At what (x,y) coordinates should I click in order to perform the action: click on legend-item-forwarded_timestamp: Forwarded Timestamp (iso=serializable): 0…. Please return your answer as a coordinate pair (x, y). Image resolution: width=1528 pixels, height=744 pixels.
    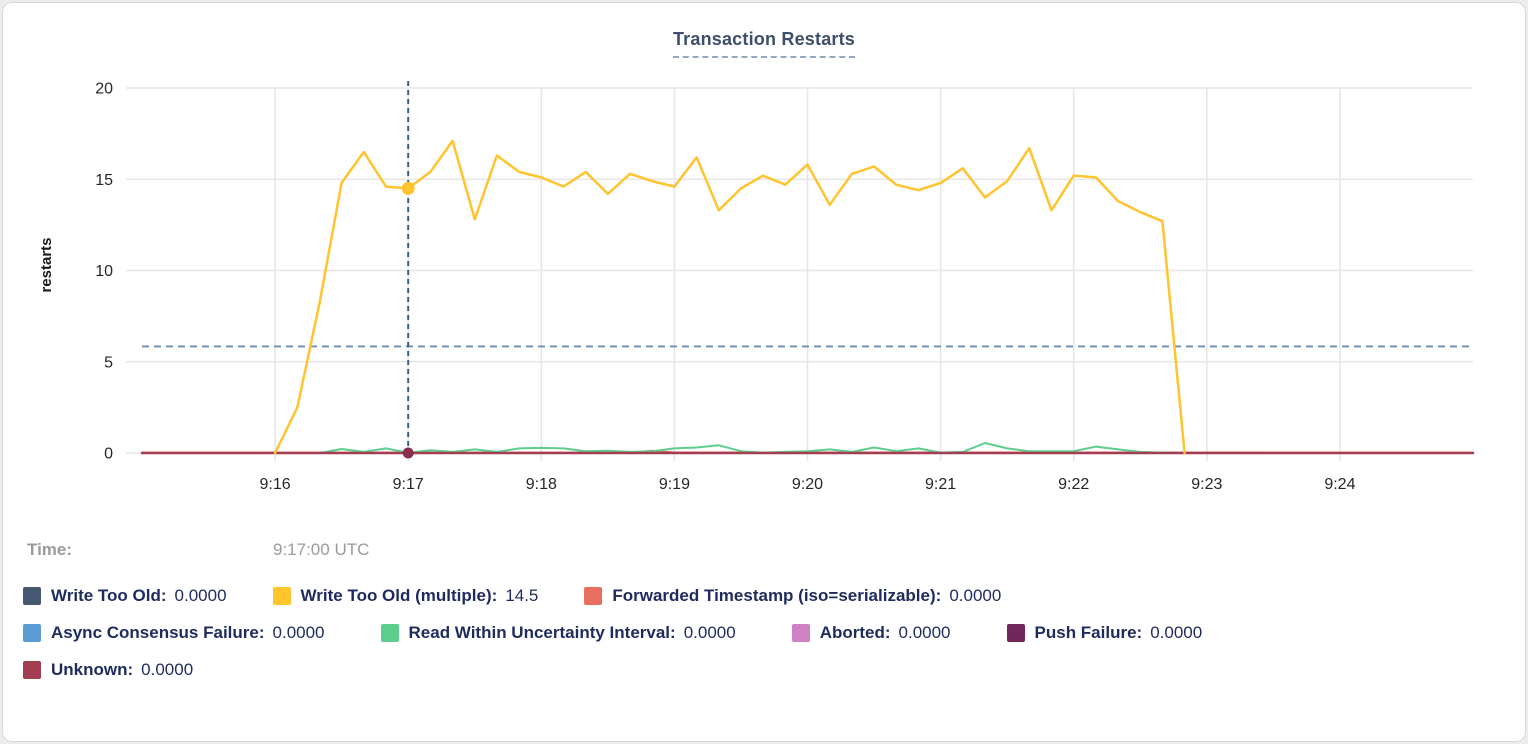
    Looking at the image, I should click on (792, 596).